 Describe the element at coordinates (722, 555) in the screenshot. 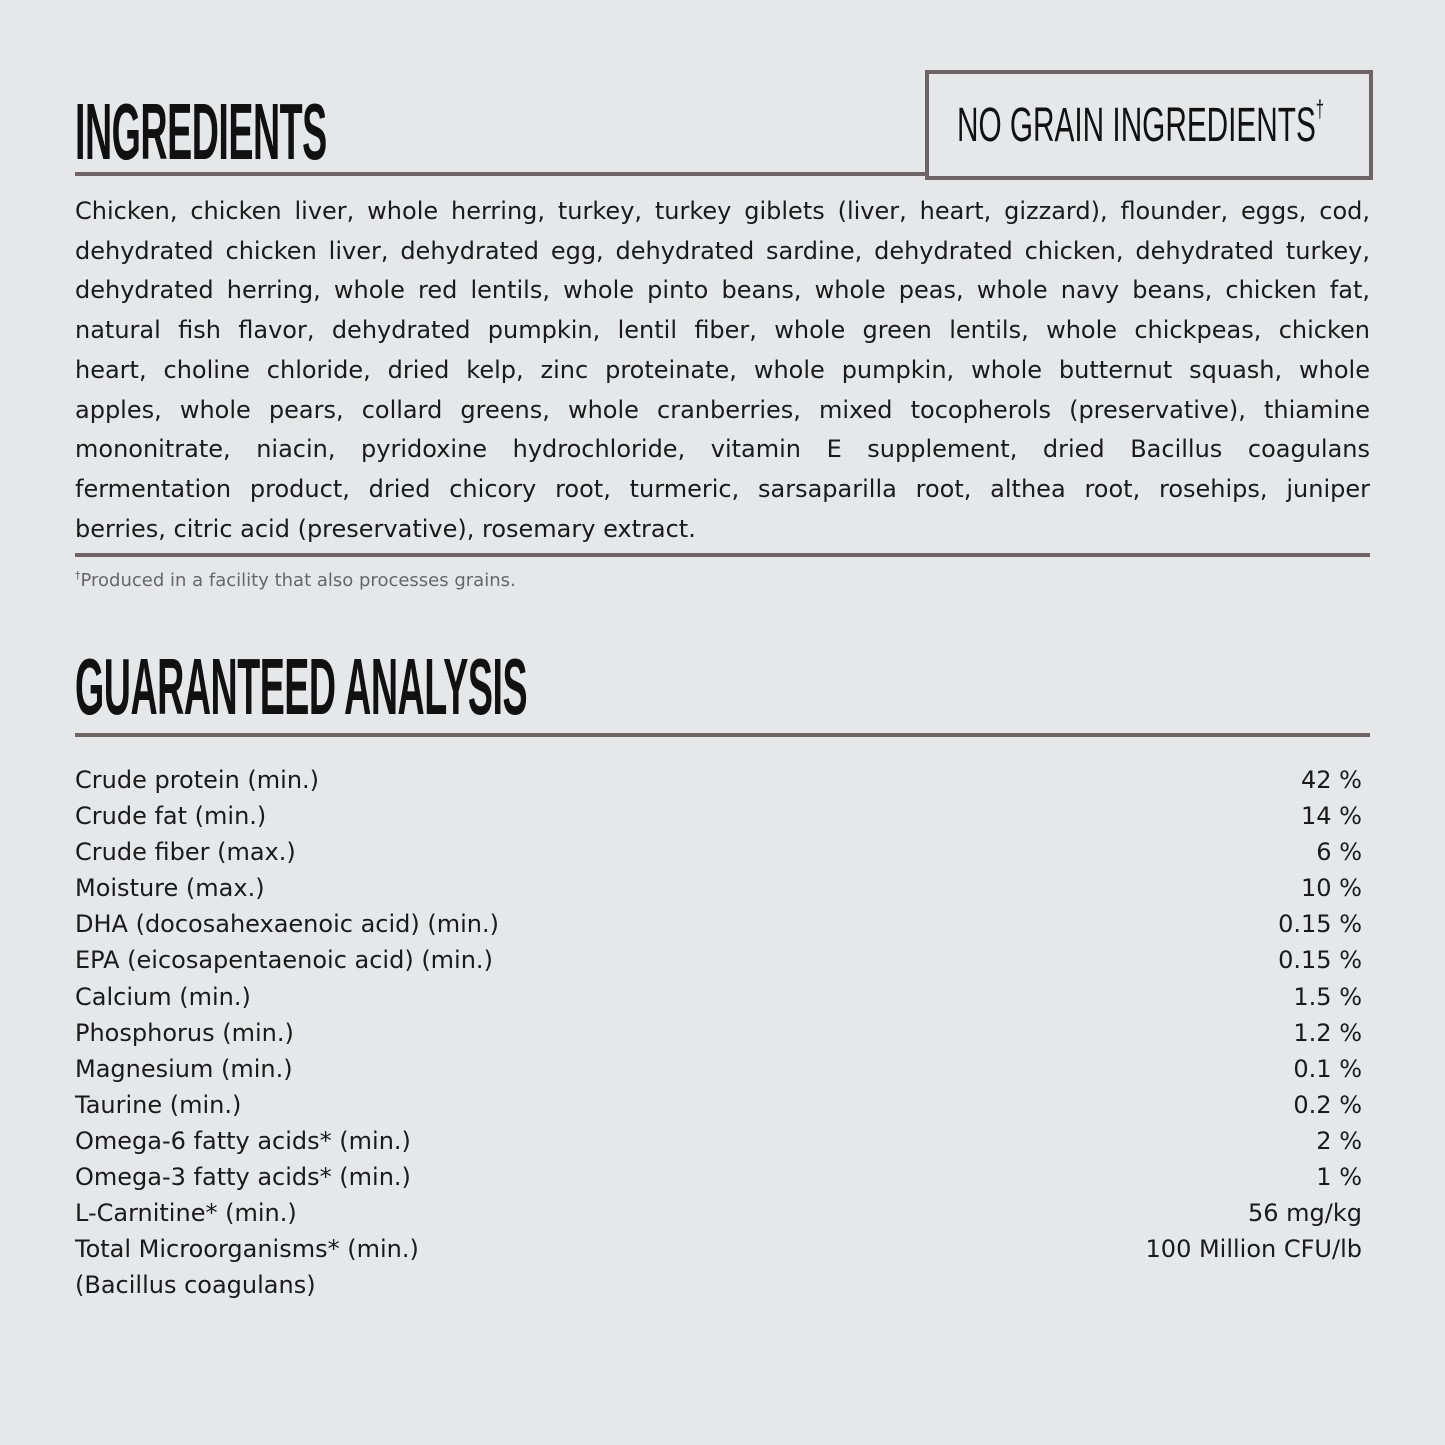

I see `ingredients-bottom-rule` at that location.